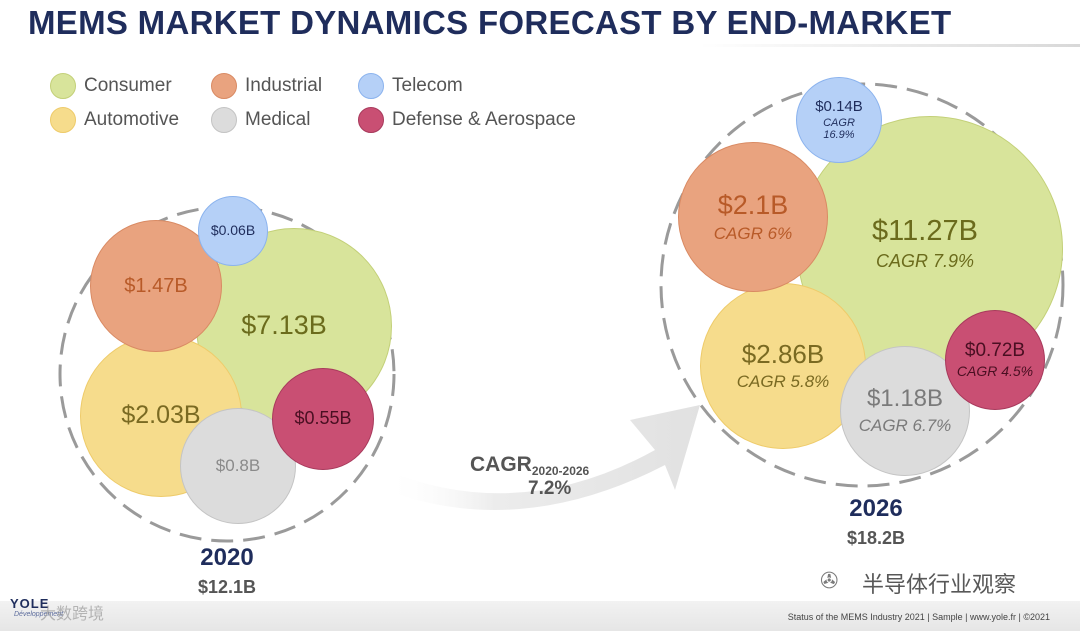 The width and height of the screenshot is (1080, 631). What do you see at coordinates (540, 616) in the screenshot?
I see `footer-bar` at bounding box center [540, 616].